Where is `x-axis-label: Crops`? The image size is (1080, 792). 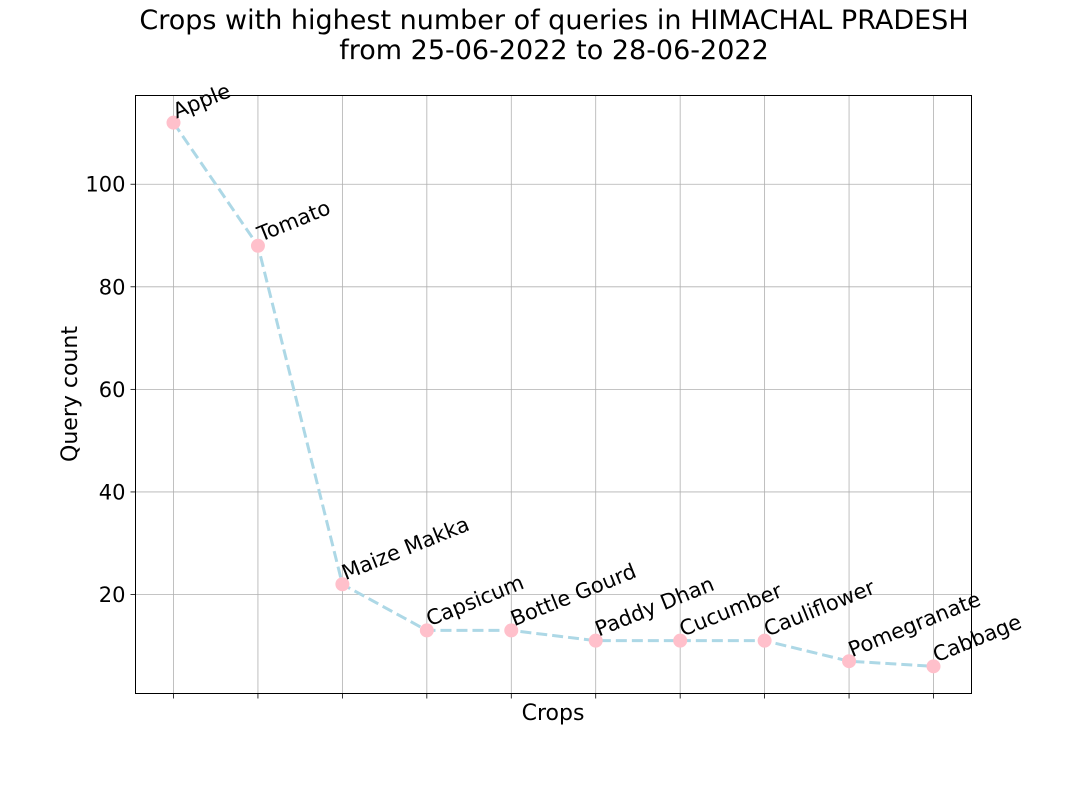
x-axis-label: Crops is located at coordinates (553, 713).